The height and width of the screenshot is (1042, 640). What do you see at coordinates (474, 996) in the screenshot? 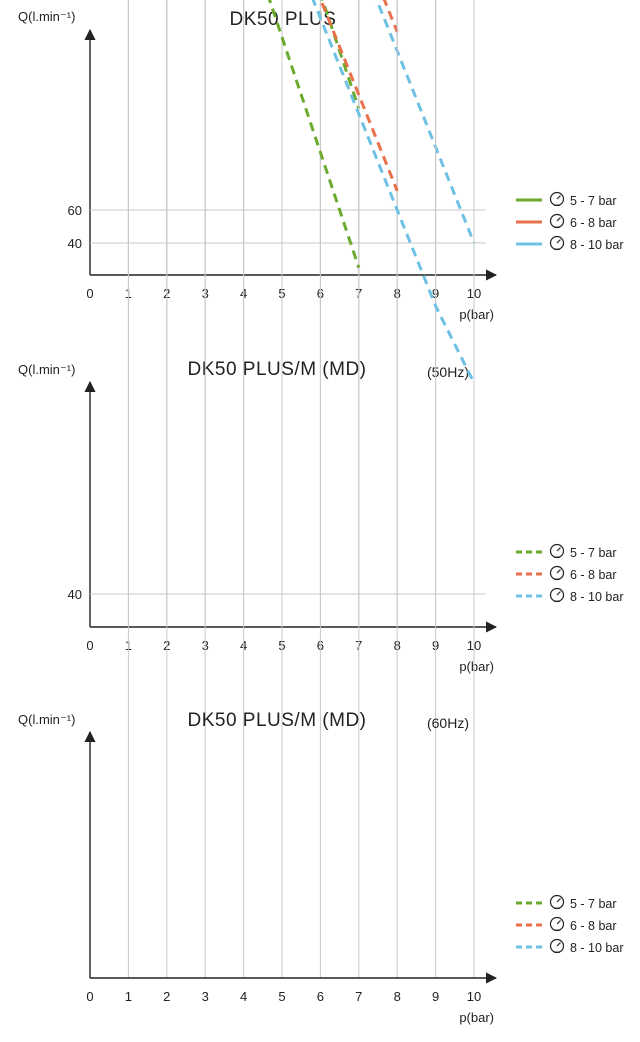
I see `x-tick-label: 10` at bounding box center [474, 996].